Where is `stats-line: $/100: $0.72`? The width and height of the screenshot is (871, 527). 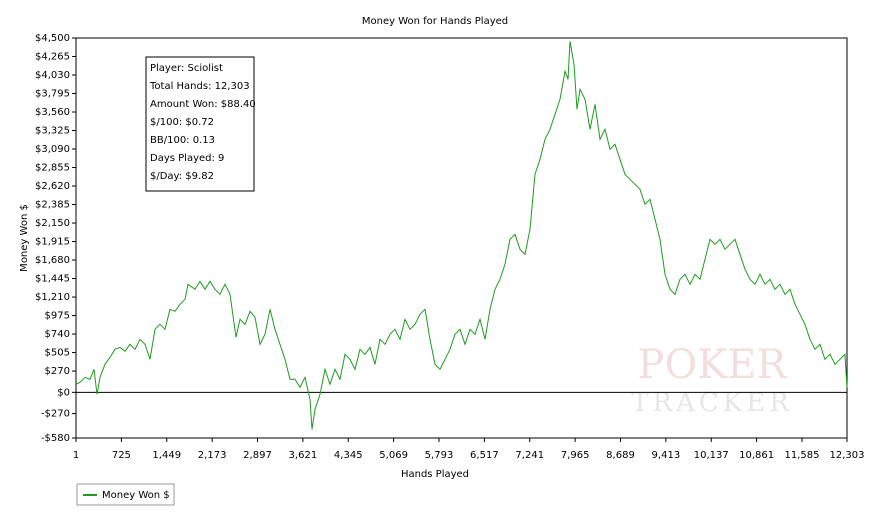
stats-line: $/100: $0.72 is located at coordinates (182, 122).